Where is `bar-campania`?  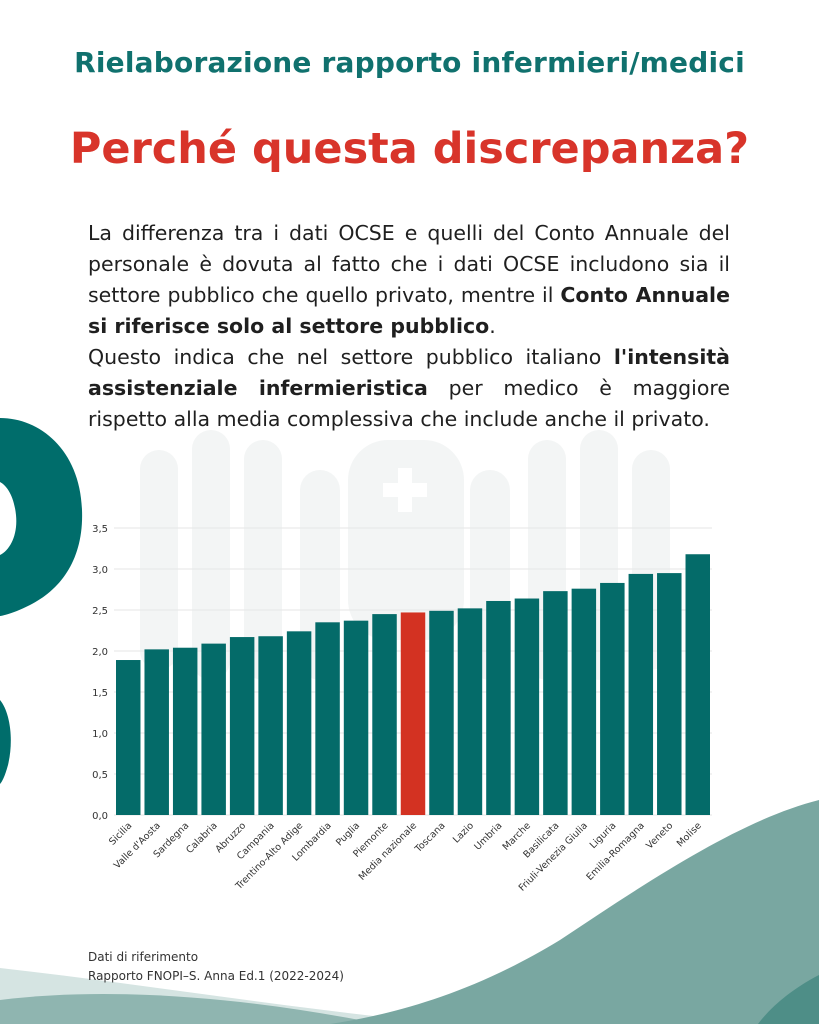 bar-campania is located at coordinates (270, 725).